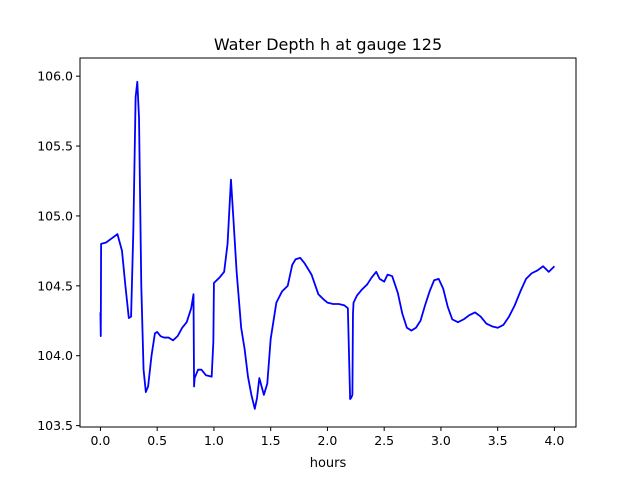 This screenshot has height=480, width=640. I want to click on y-tick-label: 103.5, so click(55, 425).